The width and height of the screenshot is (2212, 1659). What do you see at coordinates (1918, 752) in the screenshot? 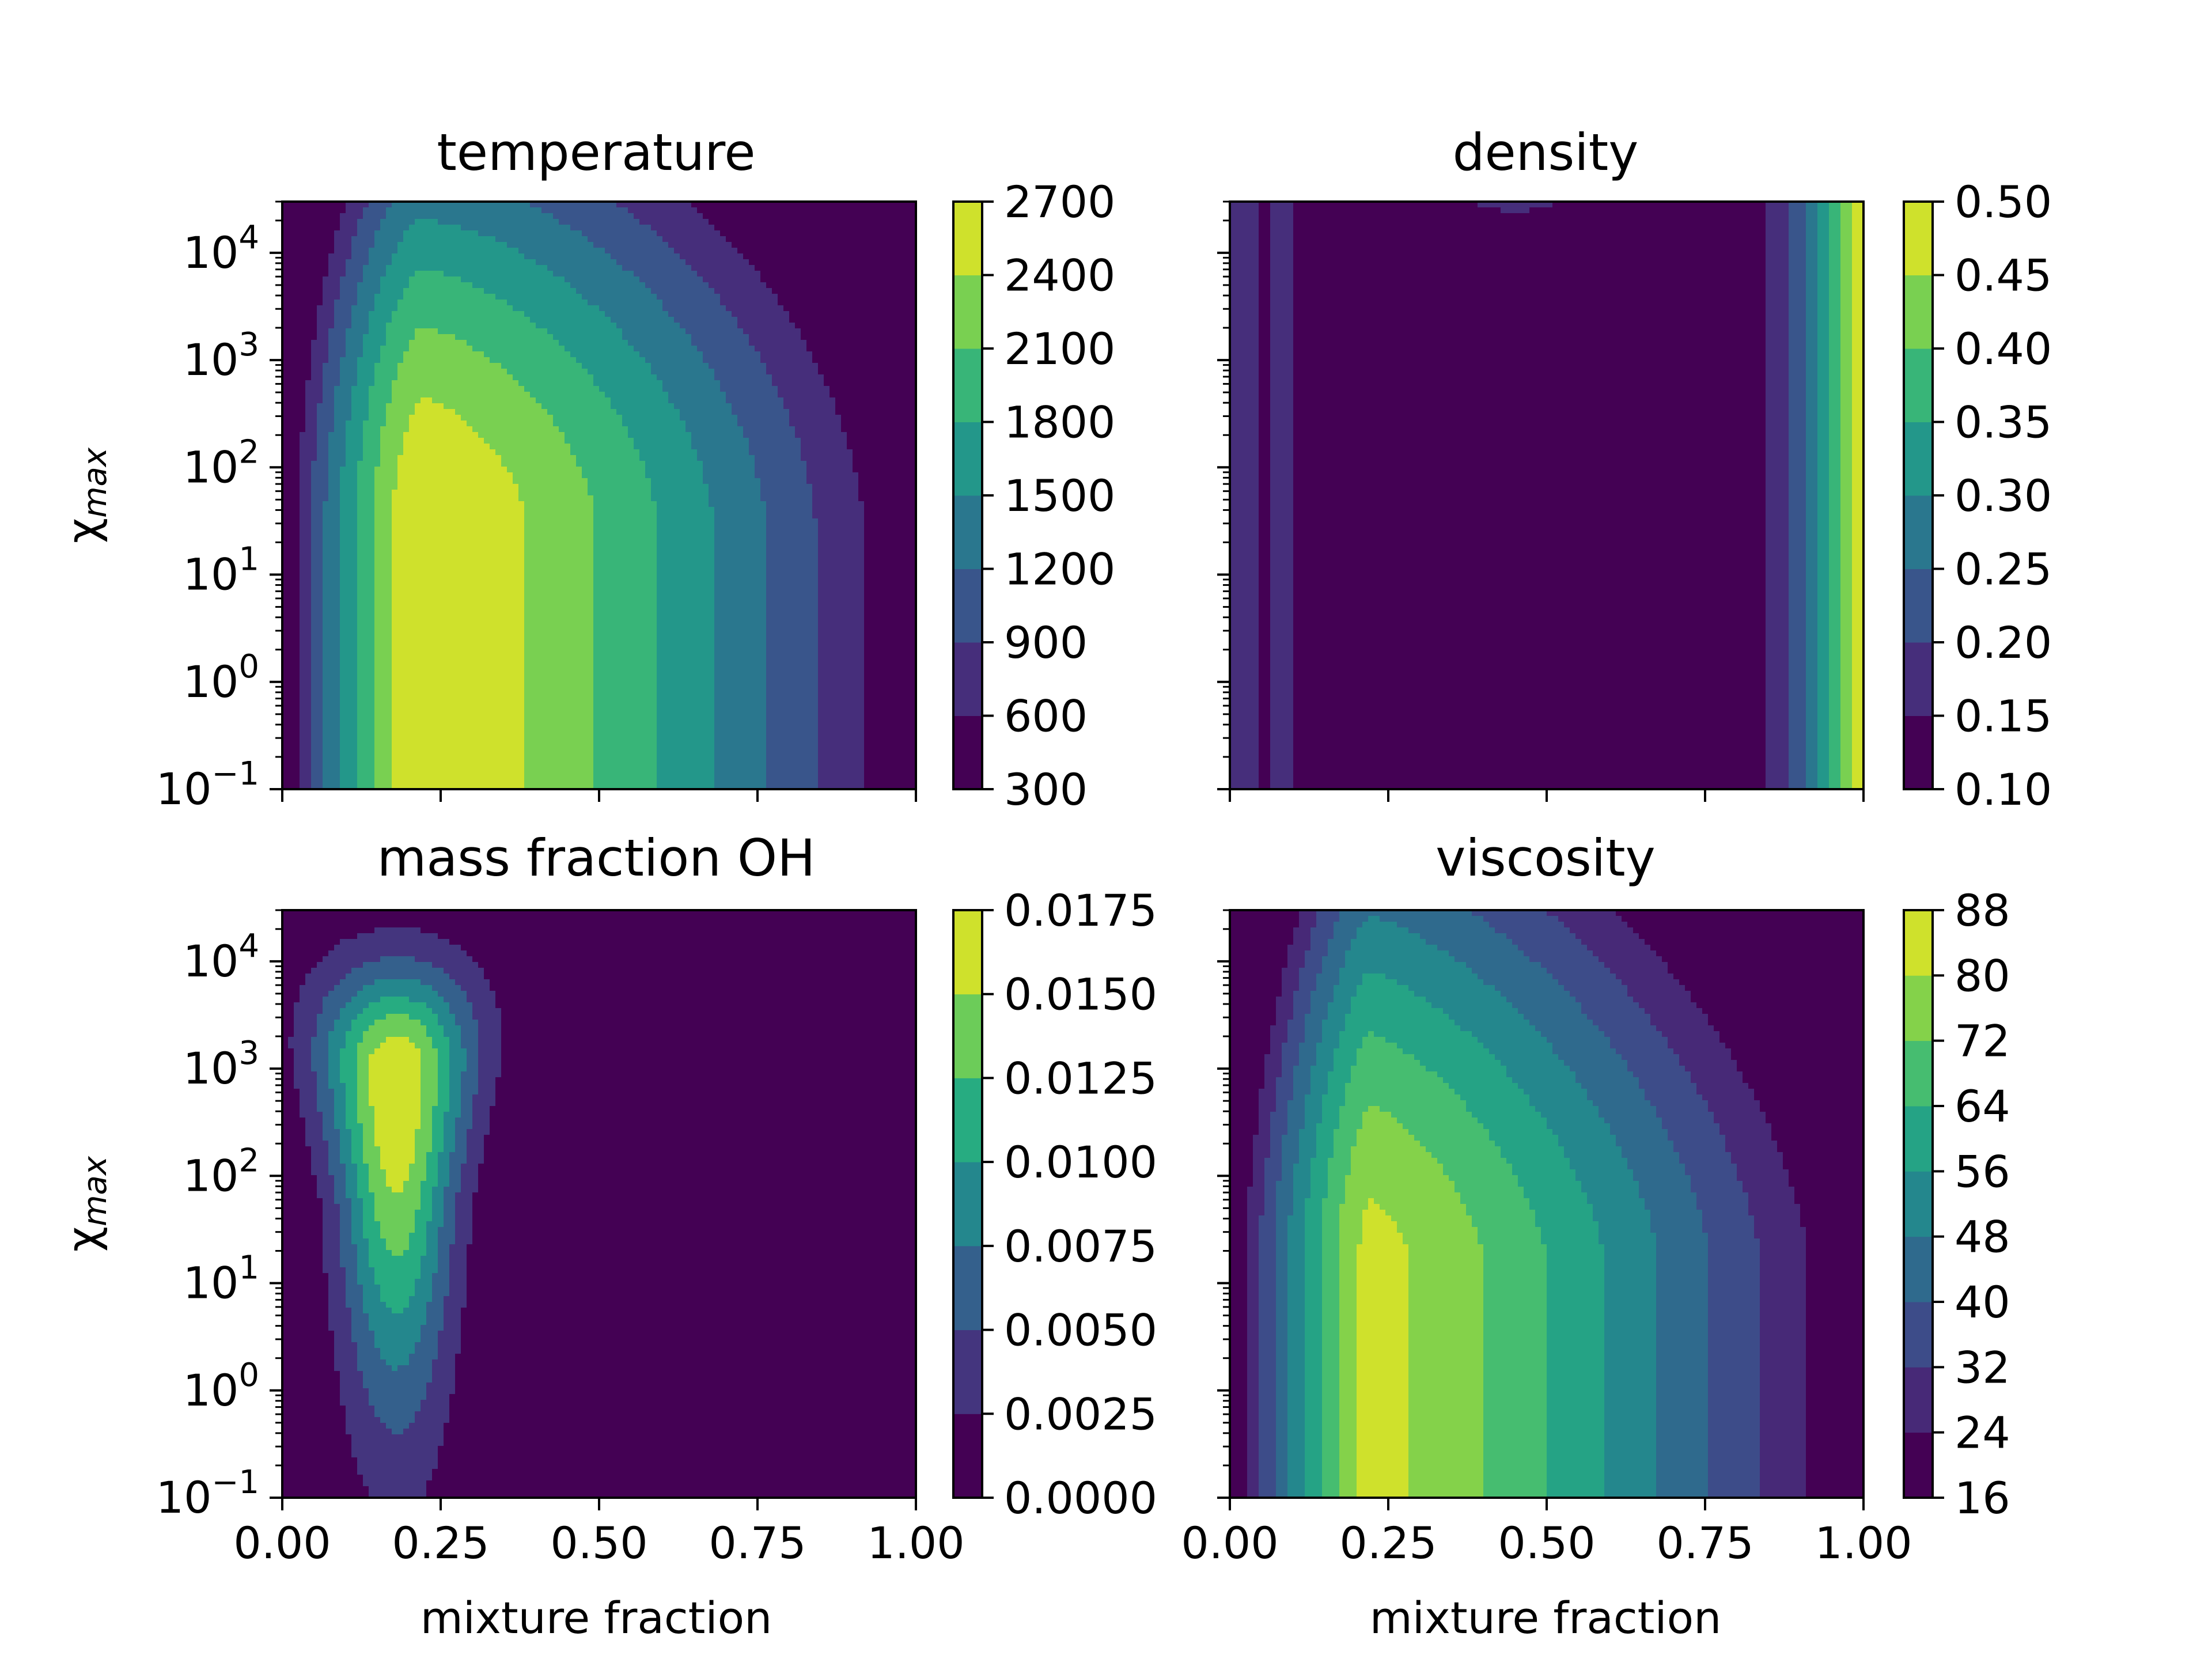
I see `colorbar-band` at bounding box center [1918, 752].